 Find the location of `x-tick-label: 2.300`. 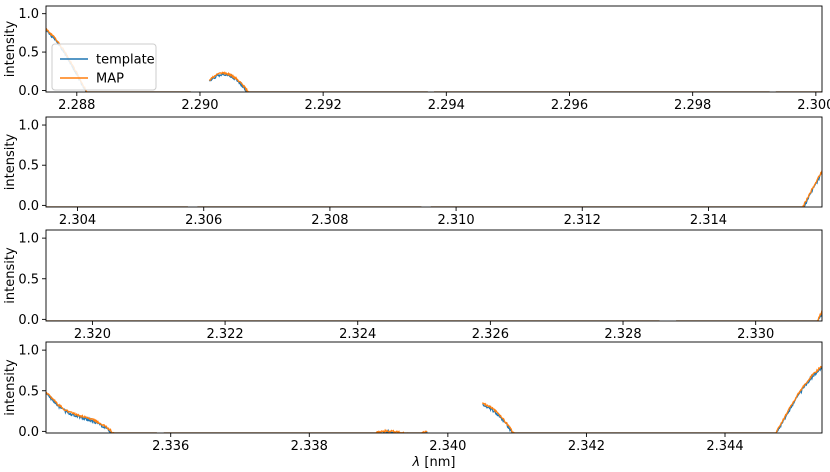

x-tick-label: 2.300 is located at coordinates (813, 105).